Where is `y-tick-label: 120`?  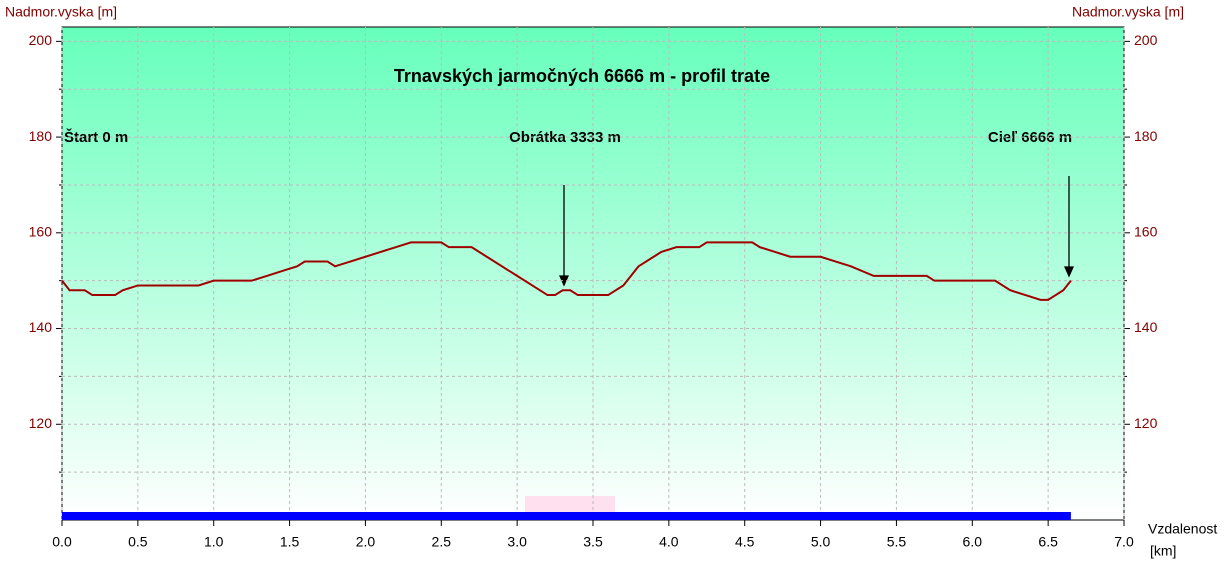
y-tick-label: 120 is located at coordinates (41, 423).